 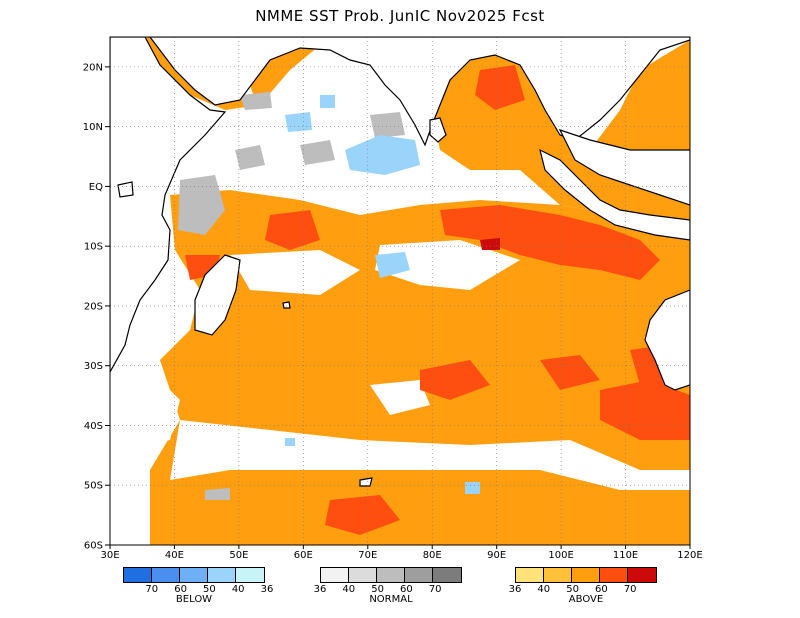 I want to click on legend-normal: 36 40 50 60 70 NORMAL, so click(x=388, y=586).